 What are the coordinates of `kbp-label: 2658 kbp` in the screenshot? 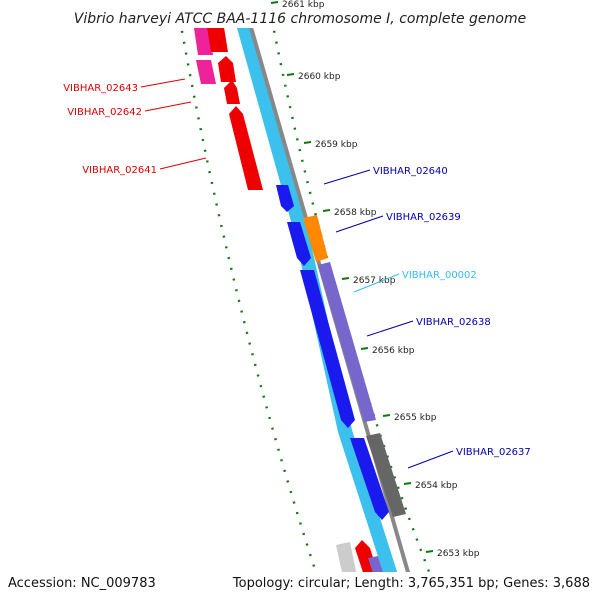 It's located at (355, 213).